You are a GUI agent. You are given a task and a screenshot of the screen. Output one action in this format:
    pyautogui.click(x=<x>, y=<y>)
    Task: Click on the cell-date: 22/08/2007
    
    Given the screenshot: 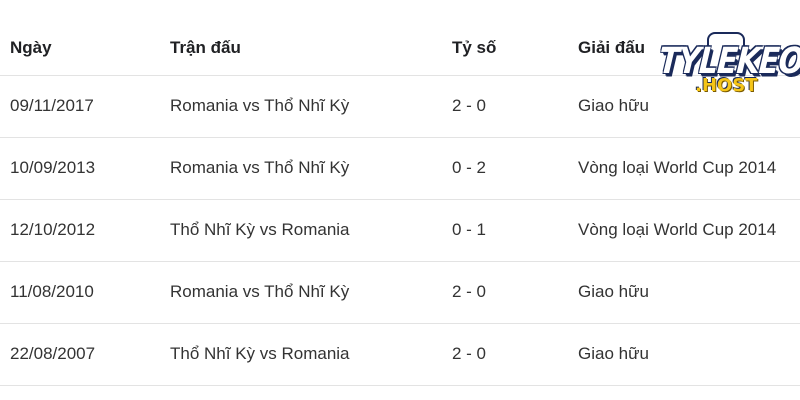 What is the action you would take?
    pyautogui.click(x=53, y=353)
    